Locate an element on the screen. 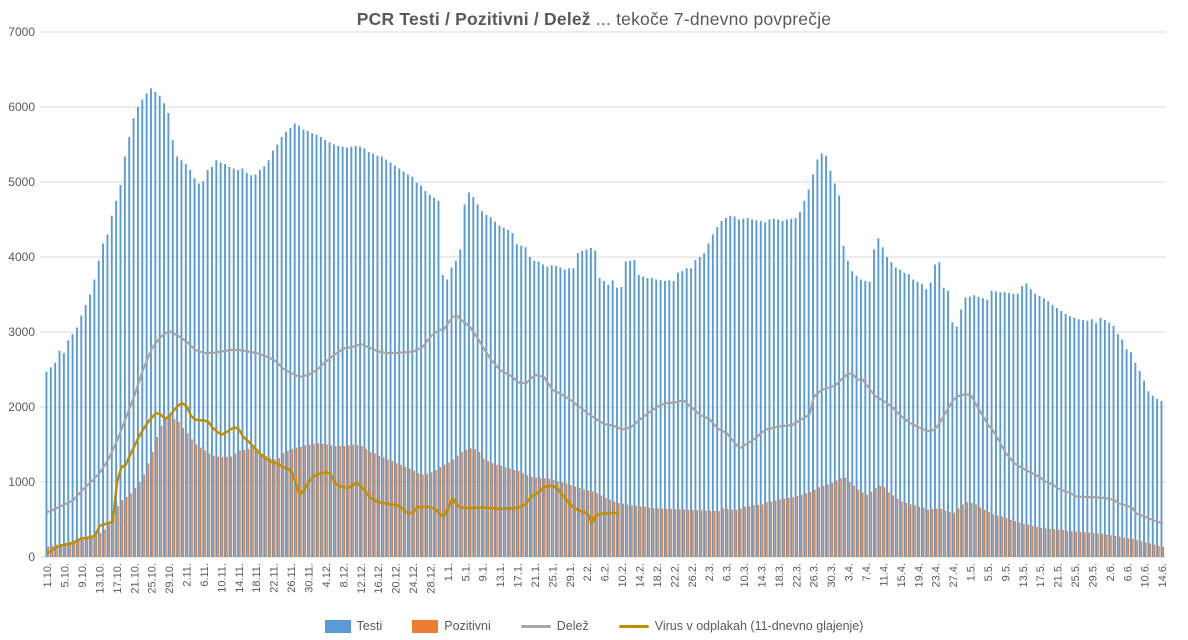 Image resolution: width=1188 pixels, height=640 pixels. x-tick-label: 10.3. is located at coordinates (745, 575).